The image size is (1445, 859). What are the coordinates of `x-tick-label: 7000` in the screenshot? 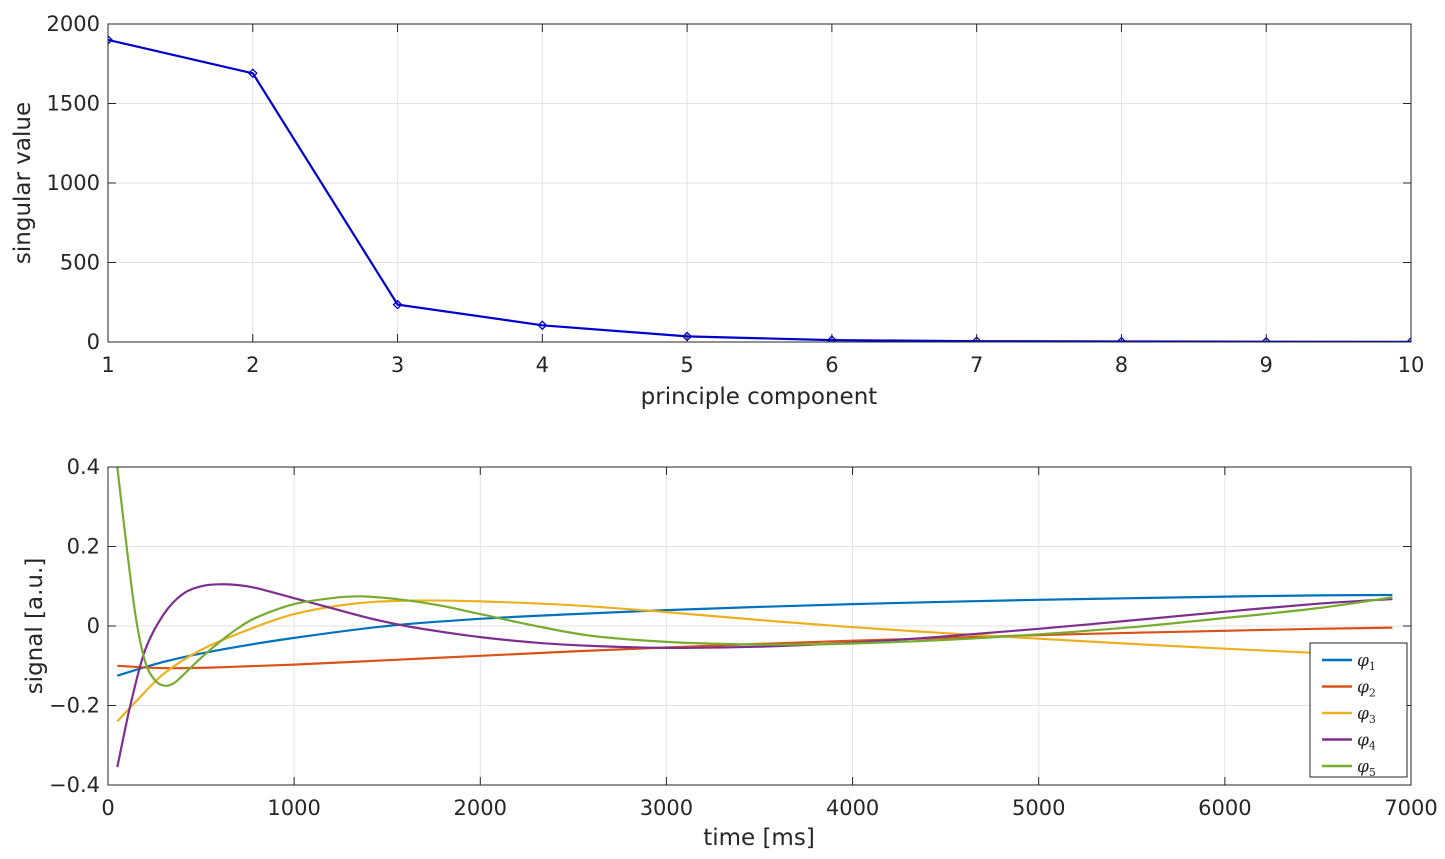 It's located at (1410, 808).